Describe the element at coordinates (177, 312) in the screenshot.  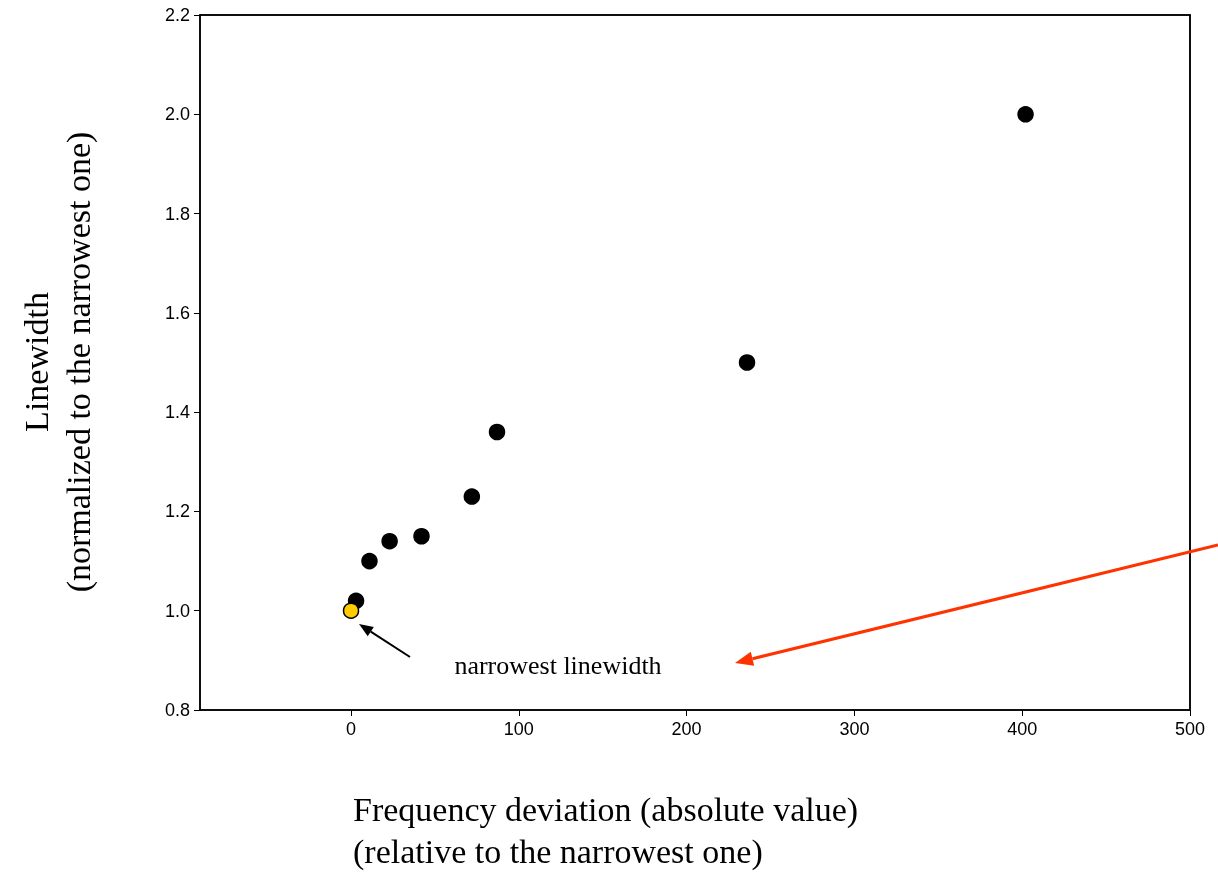
I see `y-tick-label: 1.6` at that location.